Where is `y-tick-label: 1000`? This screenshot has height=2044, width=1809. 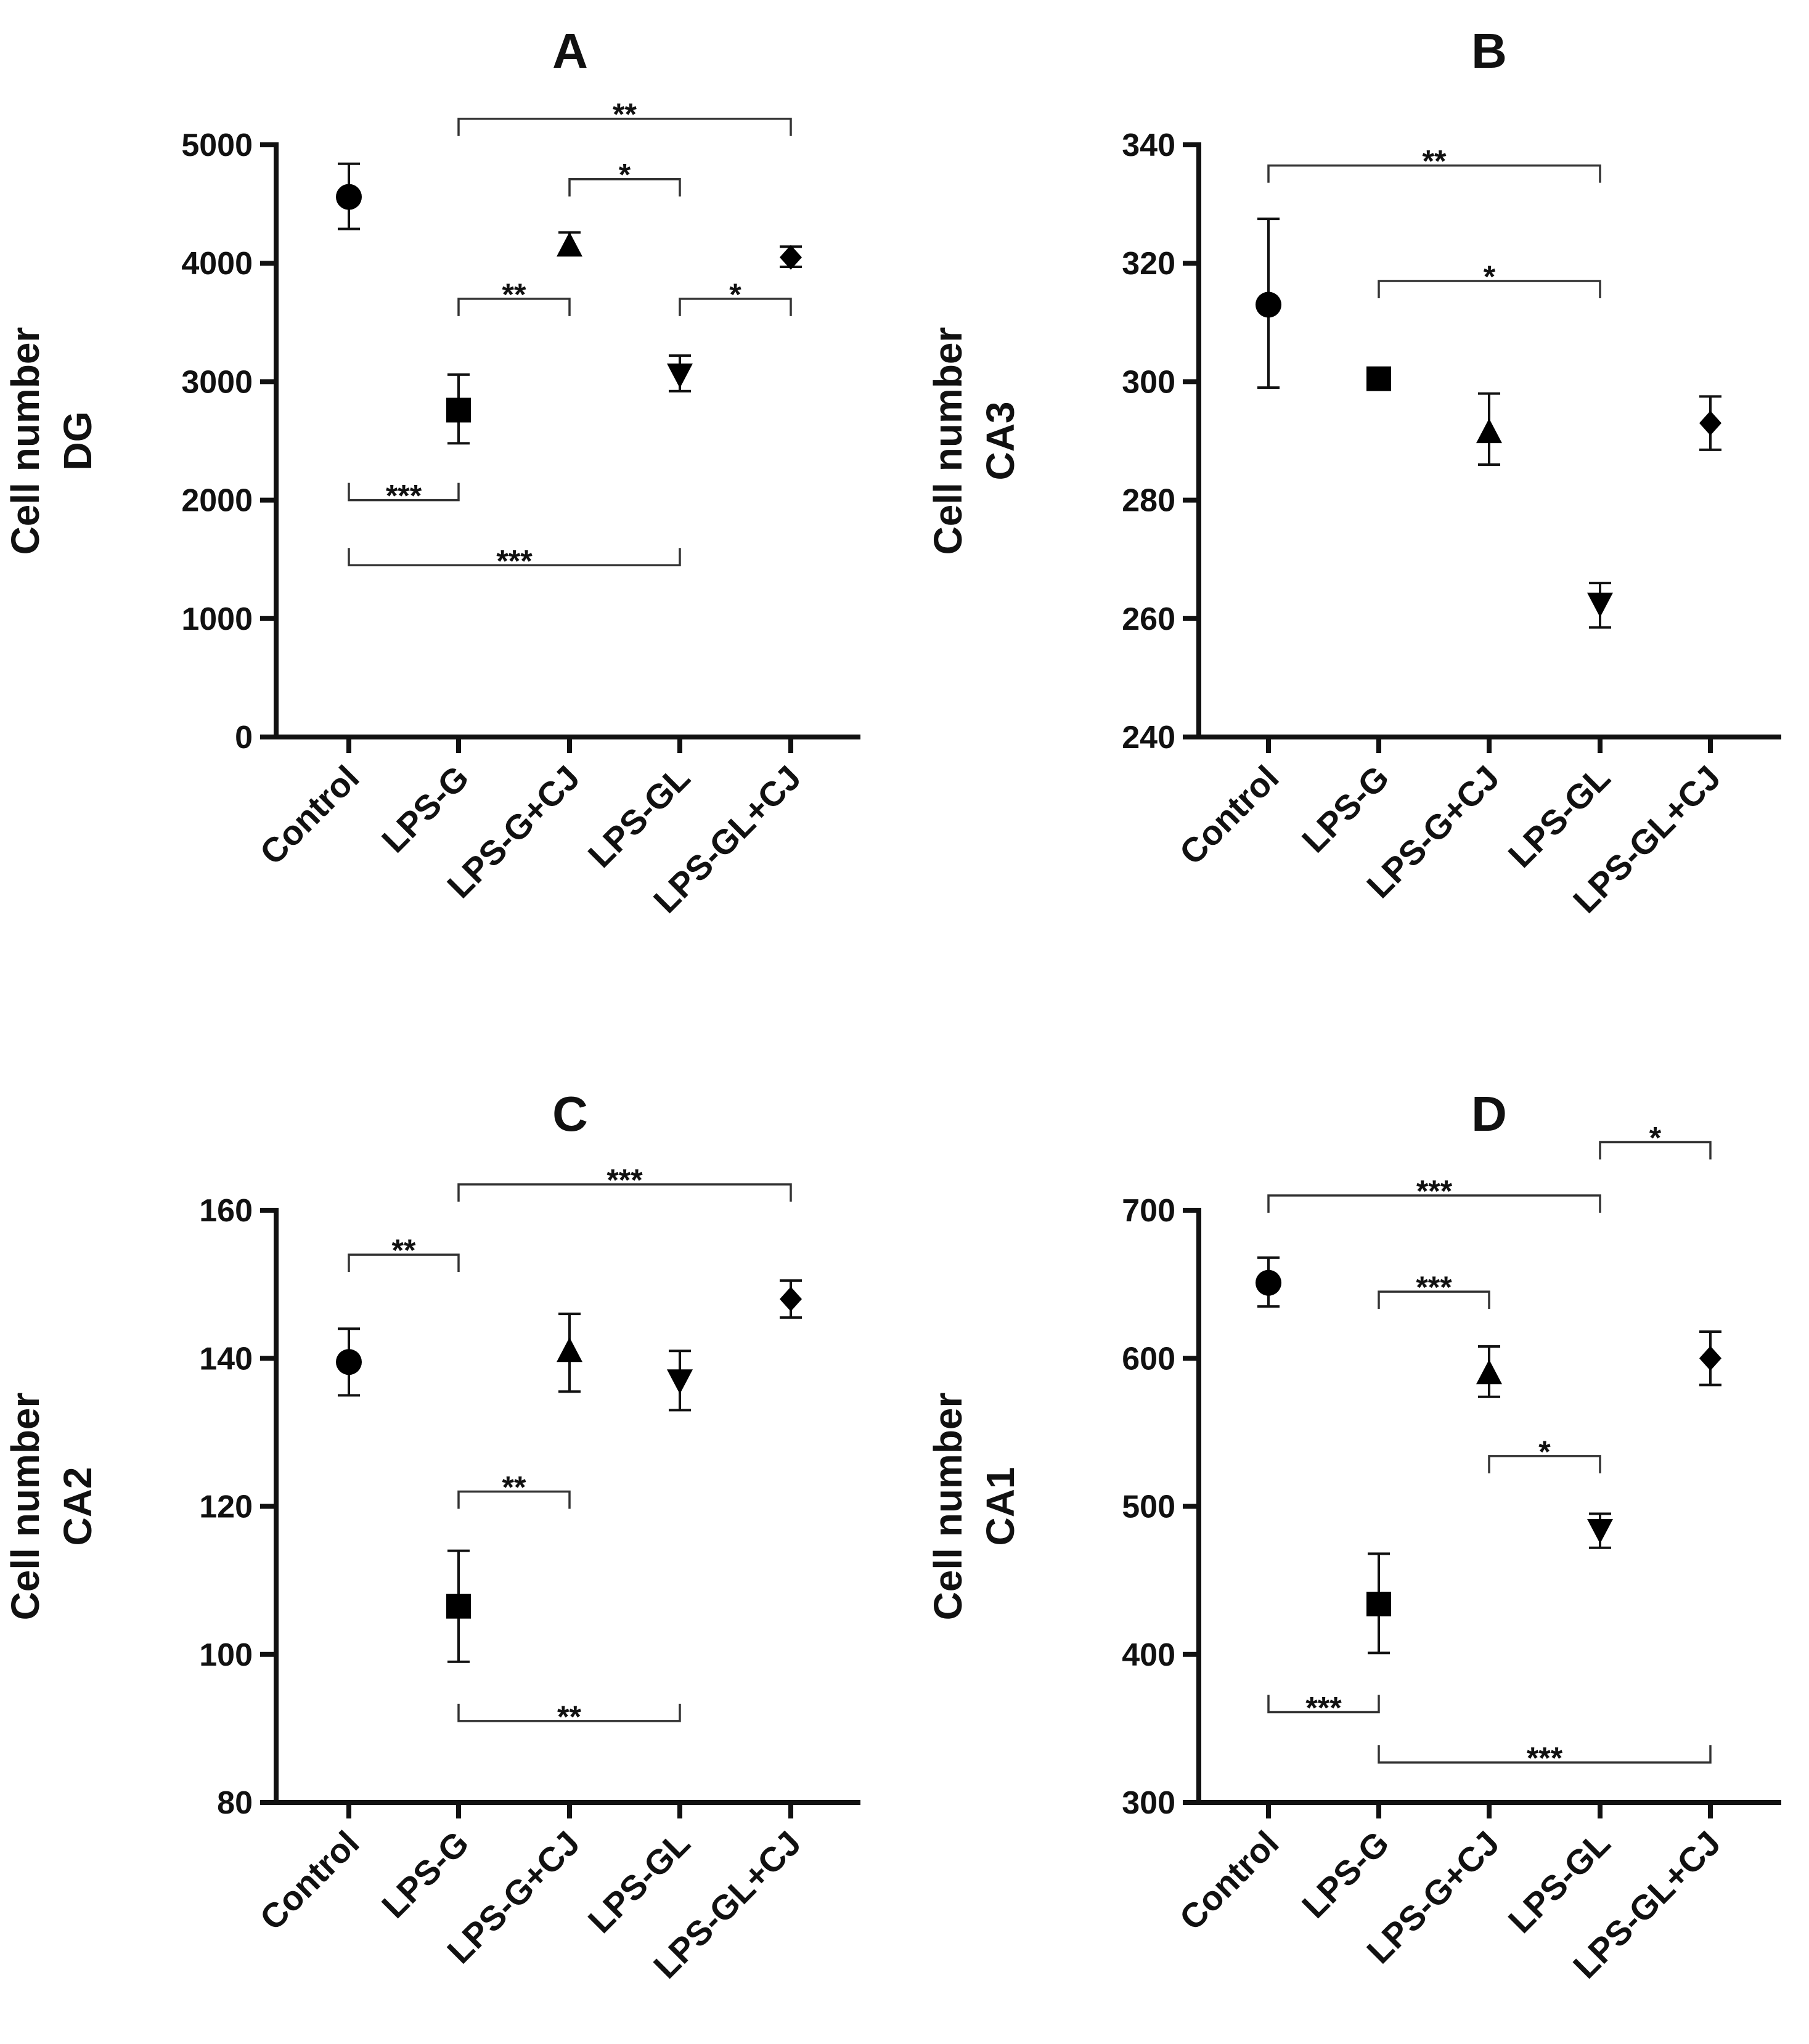
y-tick-label: 1000 is located at coordinates (217, 619).